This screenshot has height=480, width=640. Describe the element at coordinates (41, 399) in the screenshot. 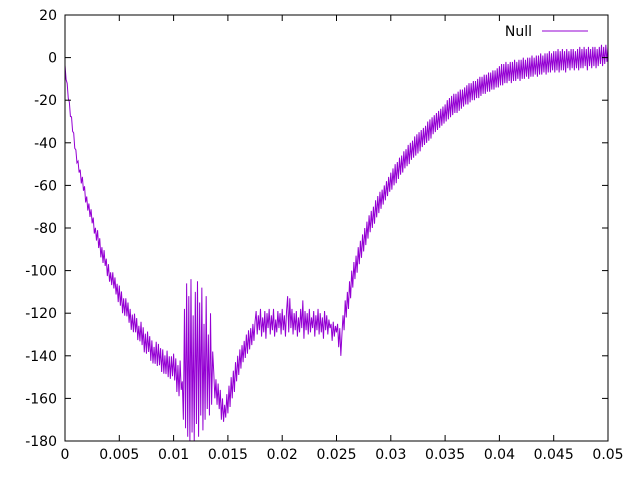

I see `y-tick-label: -160` at that location.